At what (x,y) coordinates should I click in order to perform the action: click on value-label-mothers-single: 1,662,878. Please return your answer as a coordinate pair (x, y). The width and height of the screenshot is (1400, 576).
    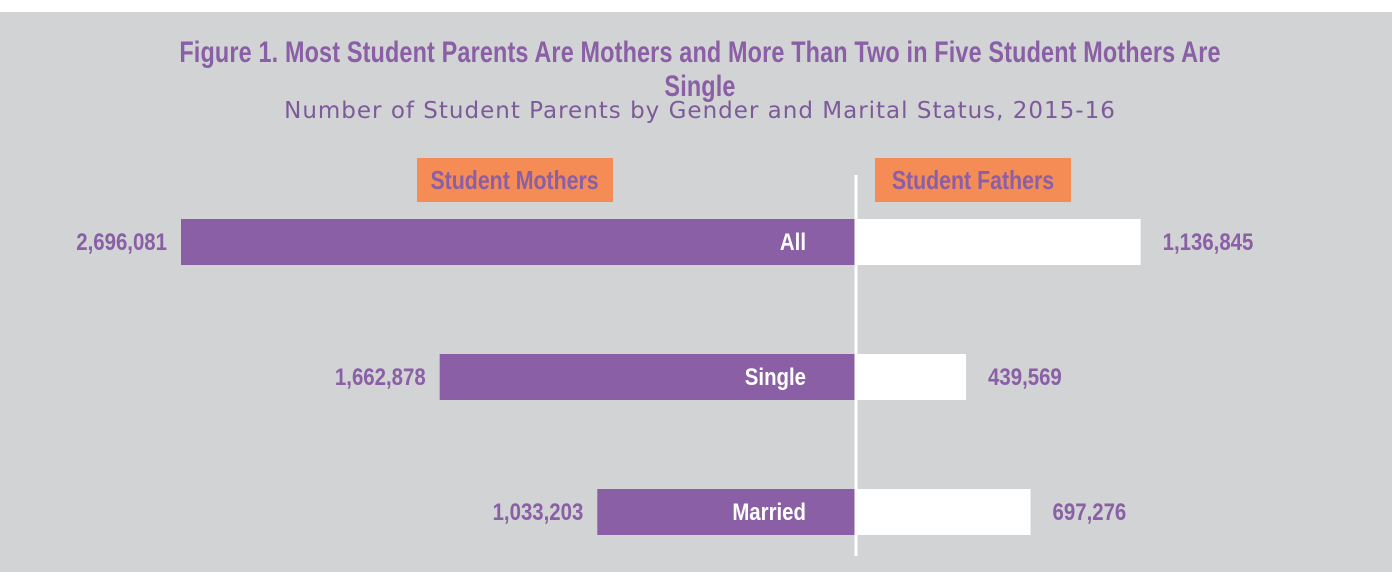
    Looking at the image, I should click on (380, 376).